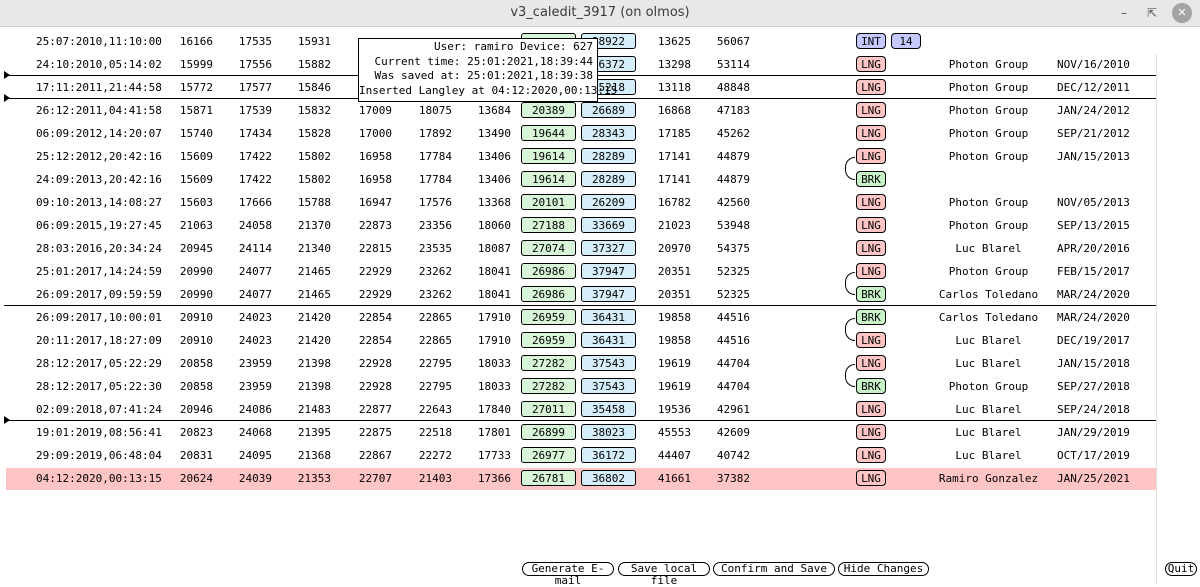 This screenshot has width=1200, height=587. Describe the element at coordinates (548, 133) in the screenshot. I see `green-value-box: 19644` at that location.